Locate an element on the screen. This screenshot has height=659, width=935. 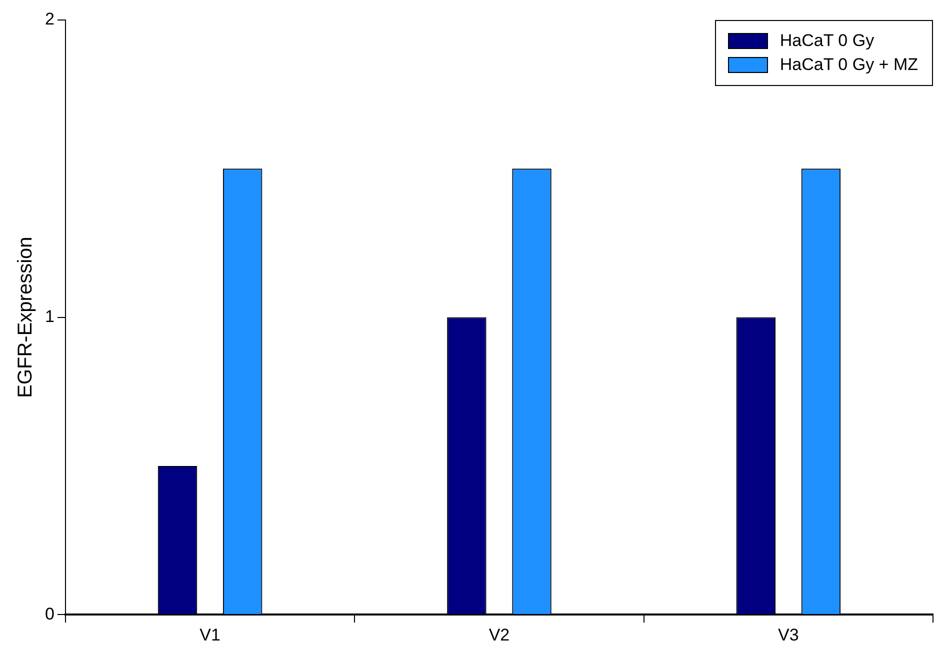
y-axis-title: EGFR-Expression is located at coordinates (25, 317).